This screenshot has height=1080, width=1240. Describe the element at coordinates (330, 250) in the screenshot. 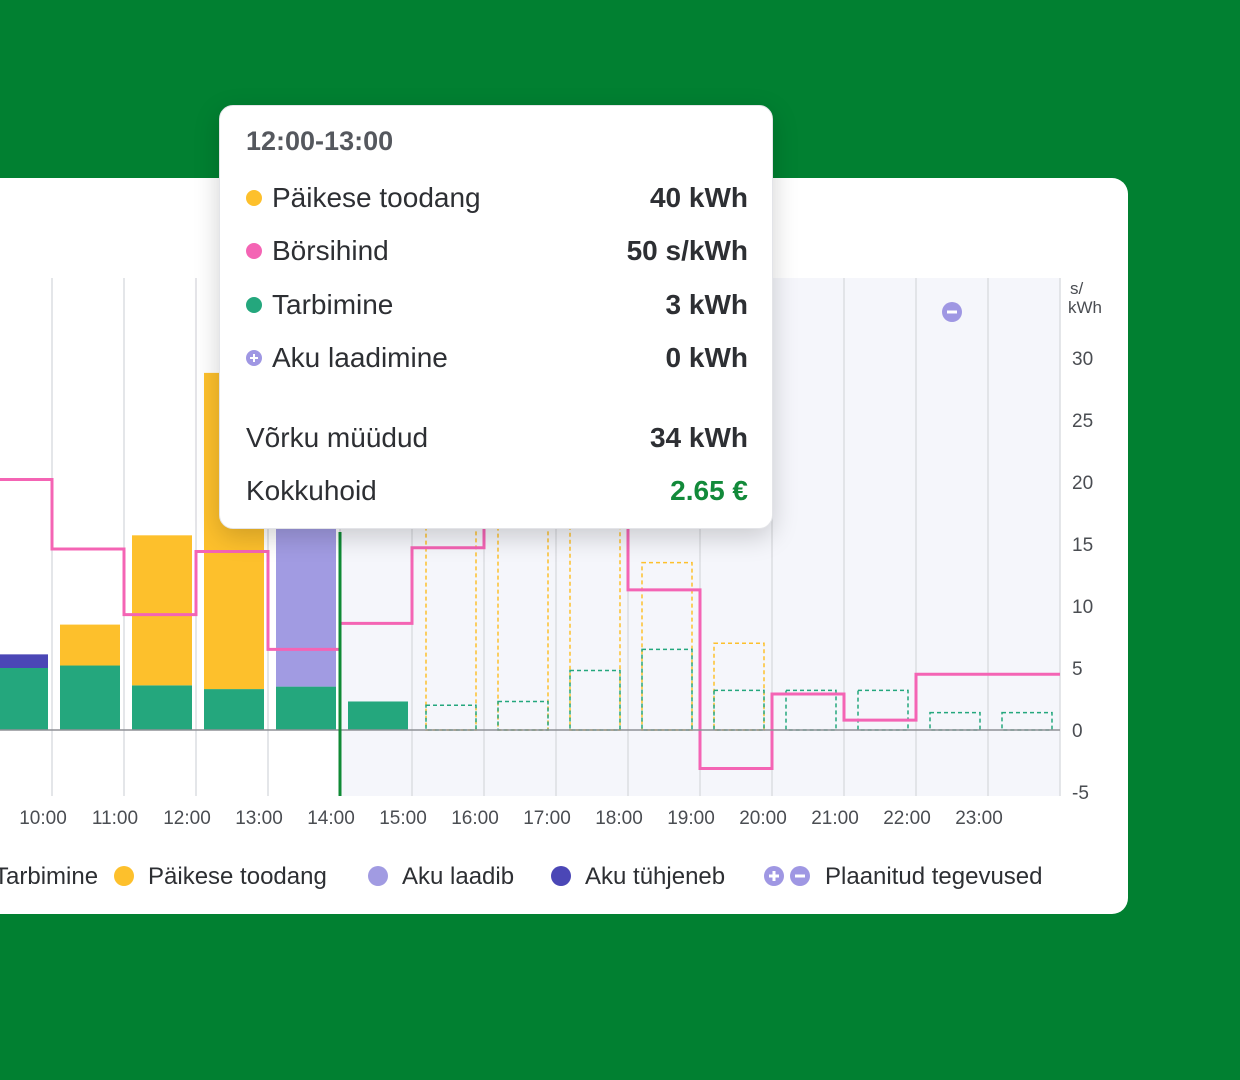

I see `tooltip-label: Börsihind` at that location.